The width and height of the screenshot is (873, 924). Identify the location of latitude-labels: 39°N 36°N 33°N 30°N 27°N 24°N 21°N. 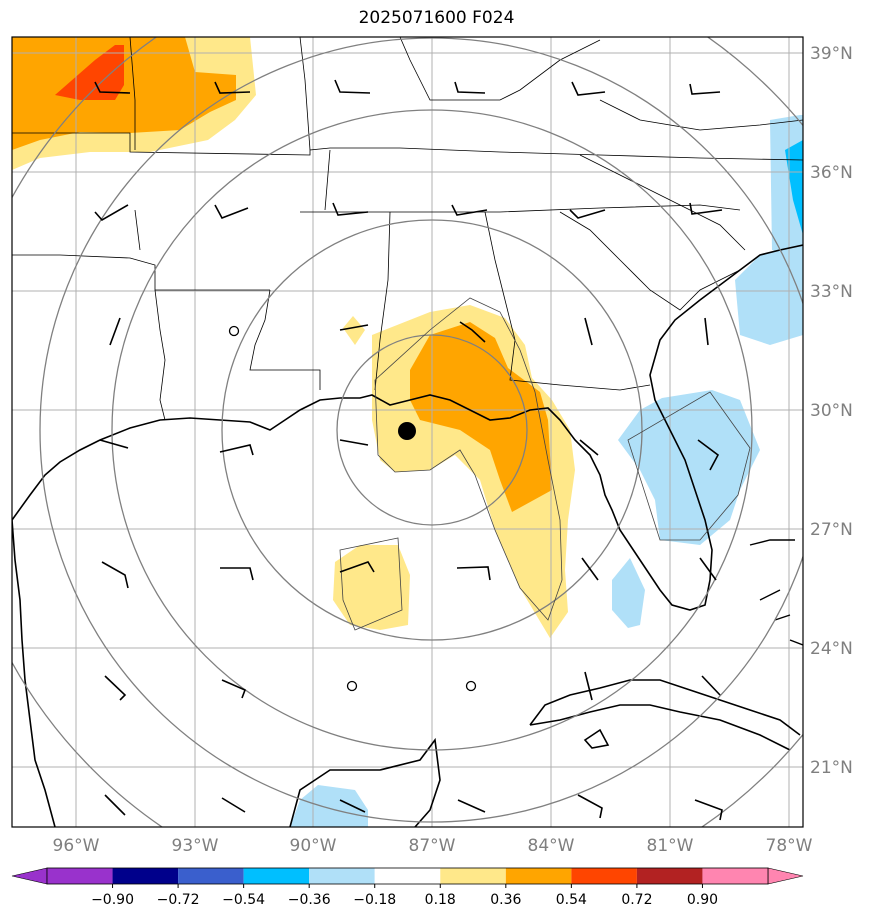
(831, 411).